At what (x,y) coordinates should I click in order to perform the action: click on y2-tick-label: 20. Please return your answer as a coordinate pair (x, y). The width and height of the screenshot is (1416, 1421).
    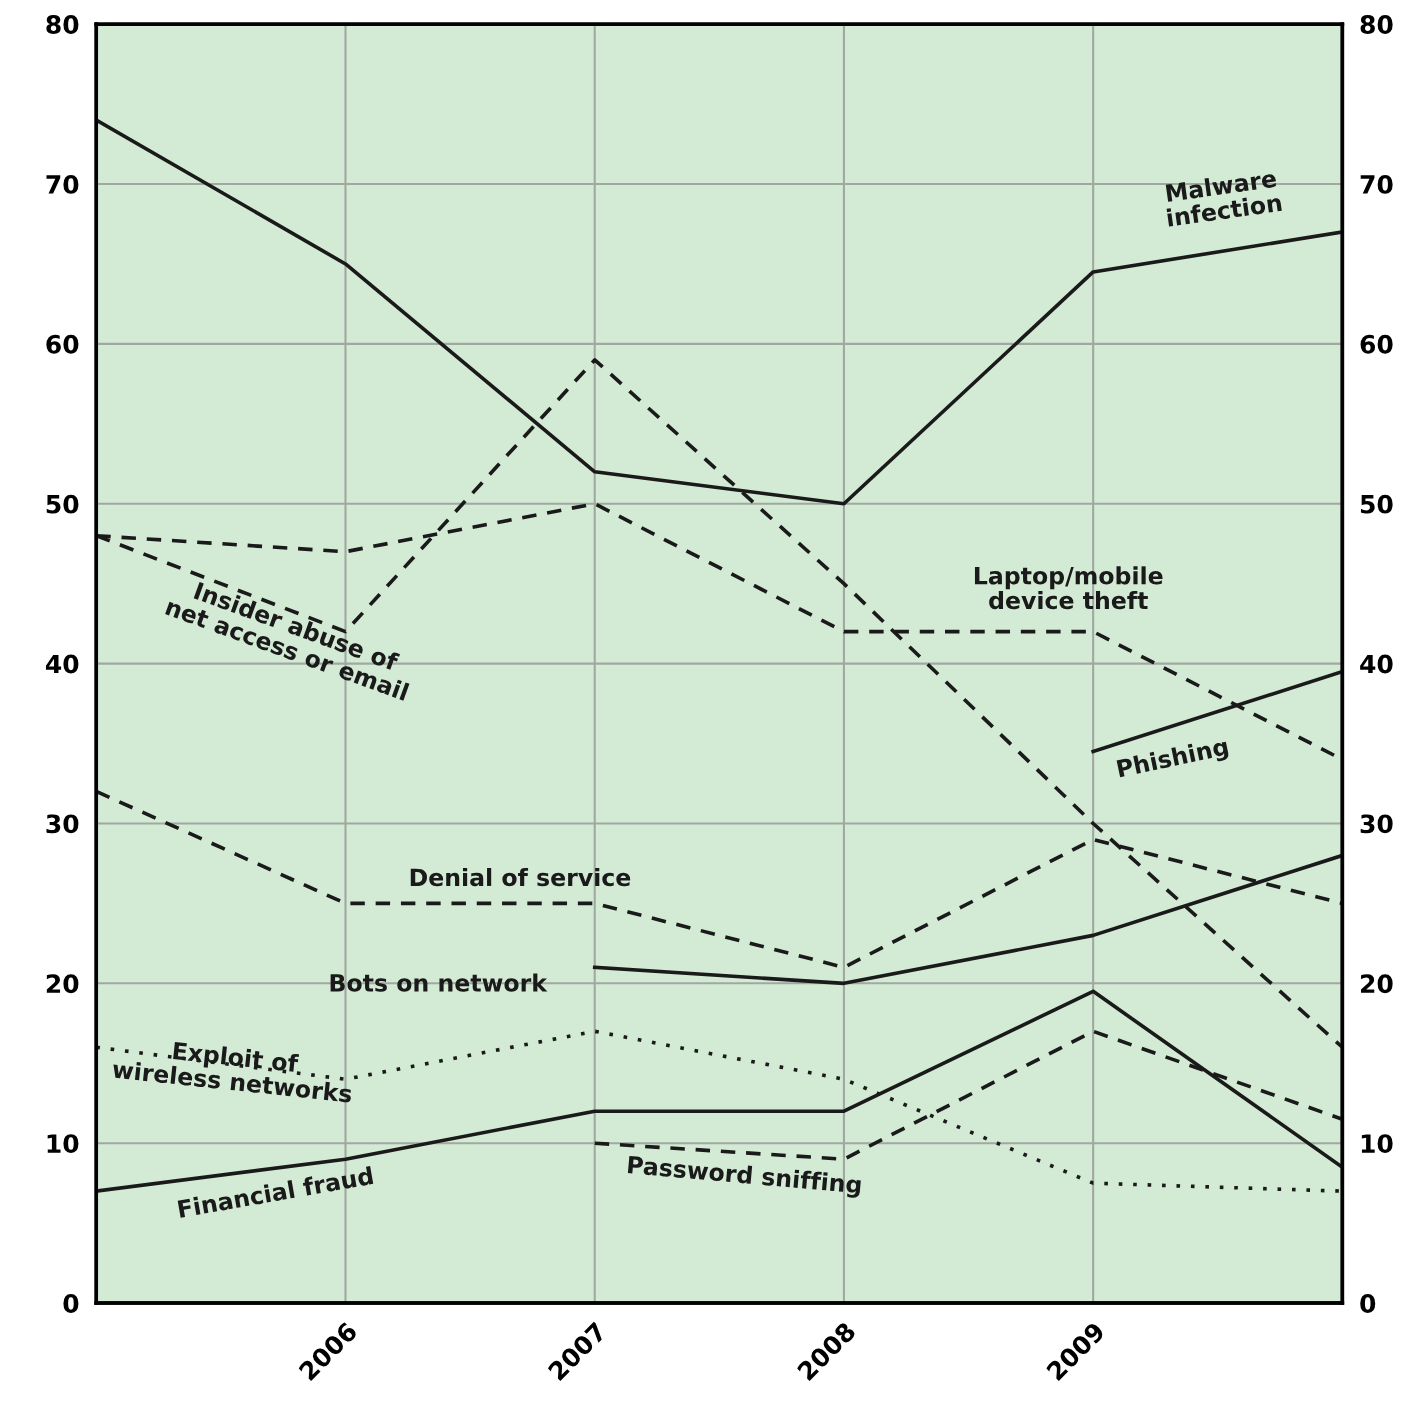
    Looking at the image, I should click on (1377, 984).